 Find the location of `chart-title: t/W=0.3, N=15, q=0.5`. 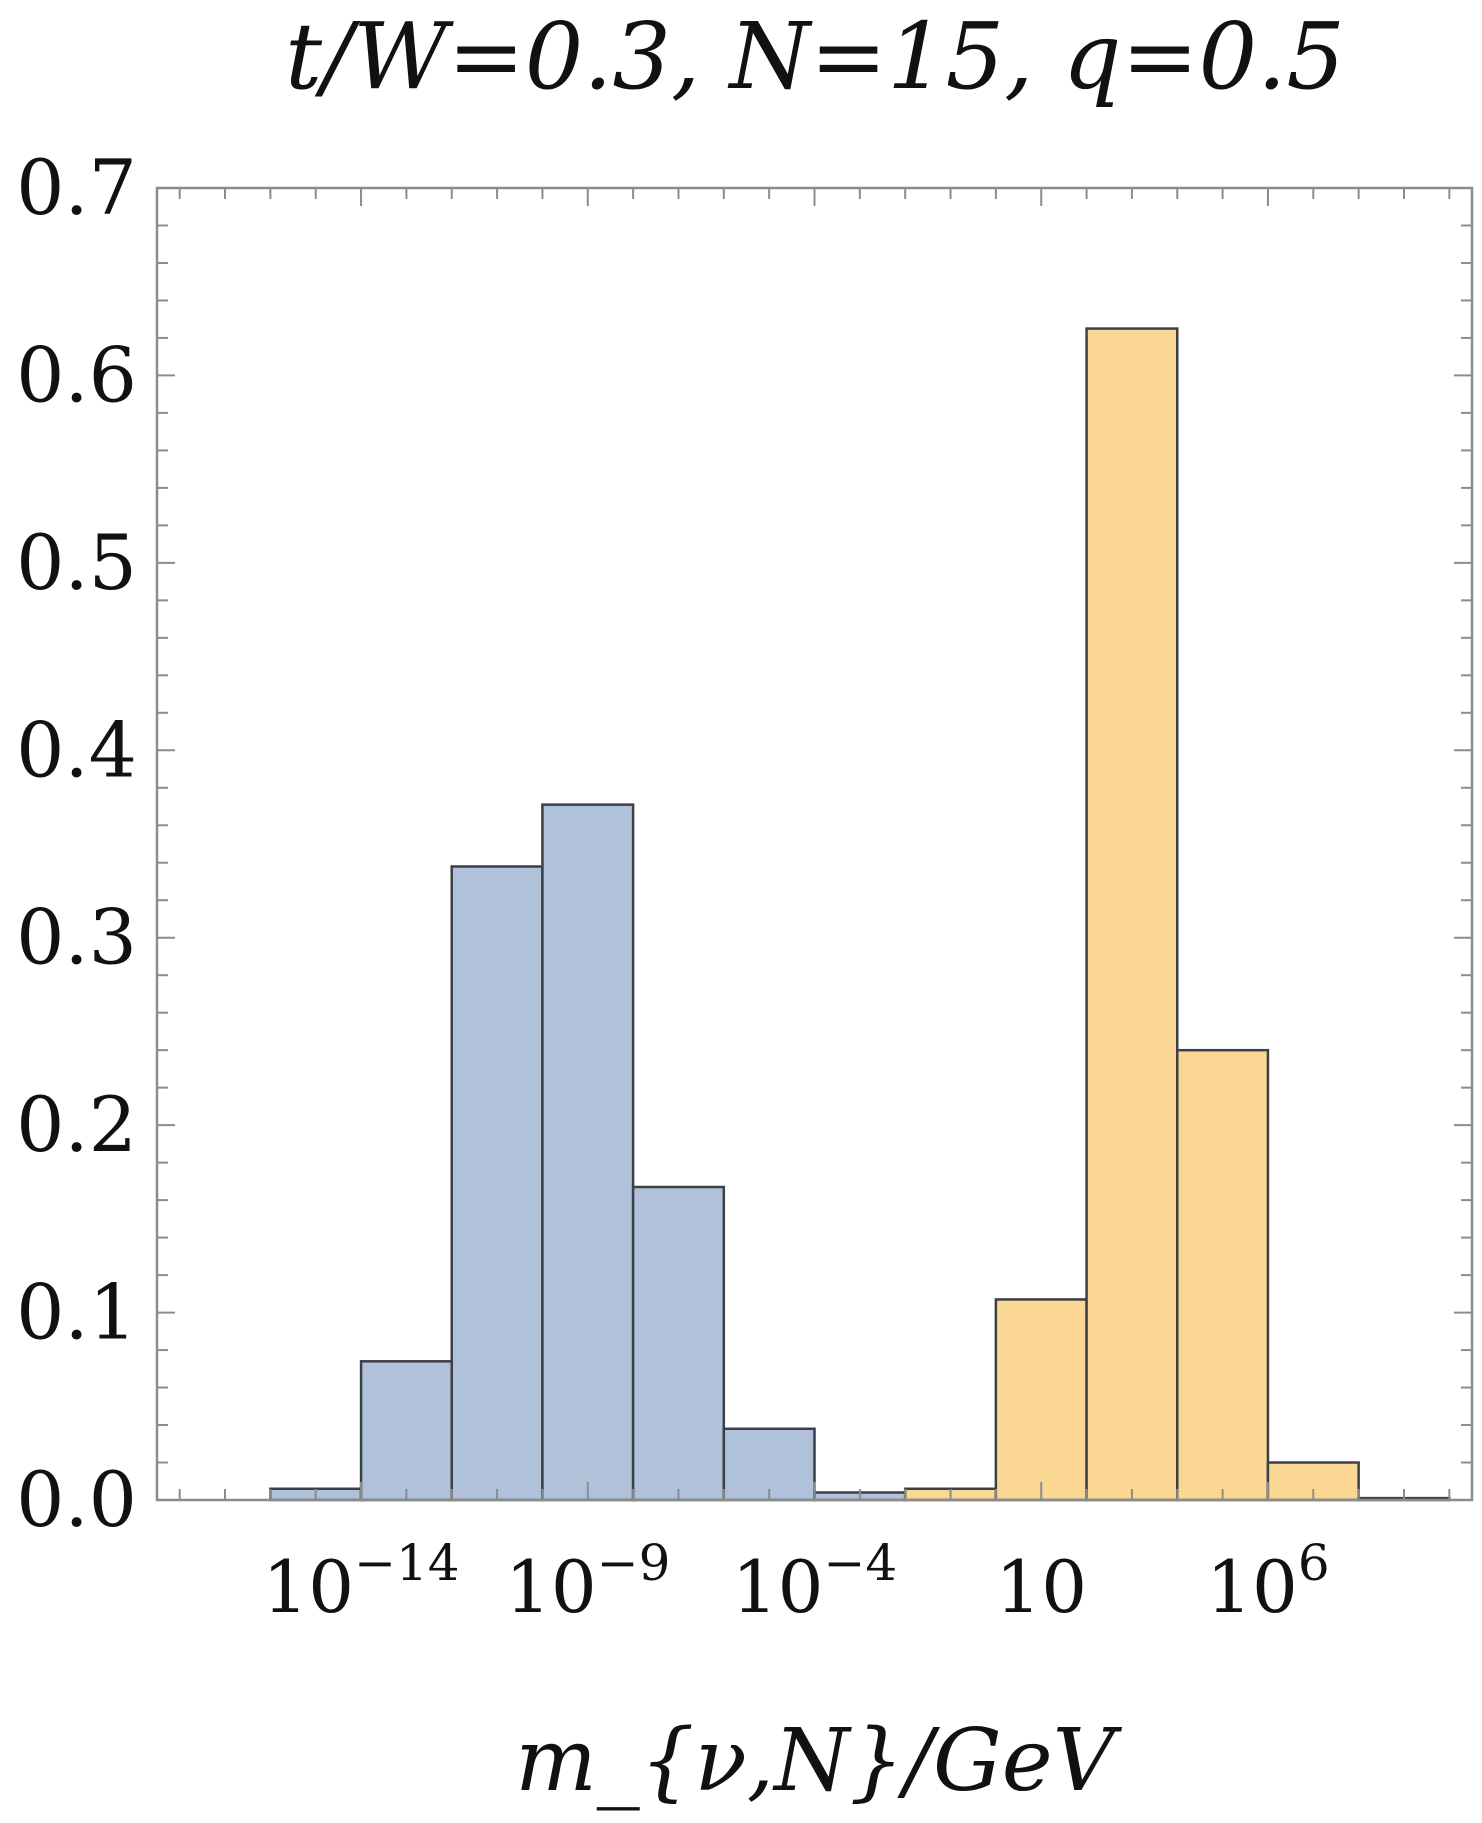

chart-title: t/W=0.3, N=15, q=0.5 is located at coordinates (815, 56).